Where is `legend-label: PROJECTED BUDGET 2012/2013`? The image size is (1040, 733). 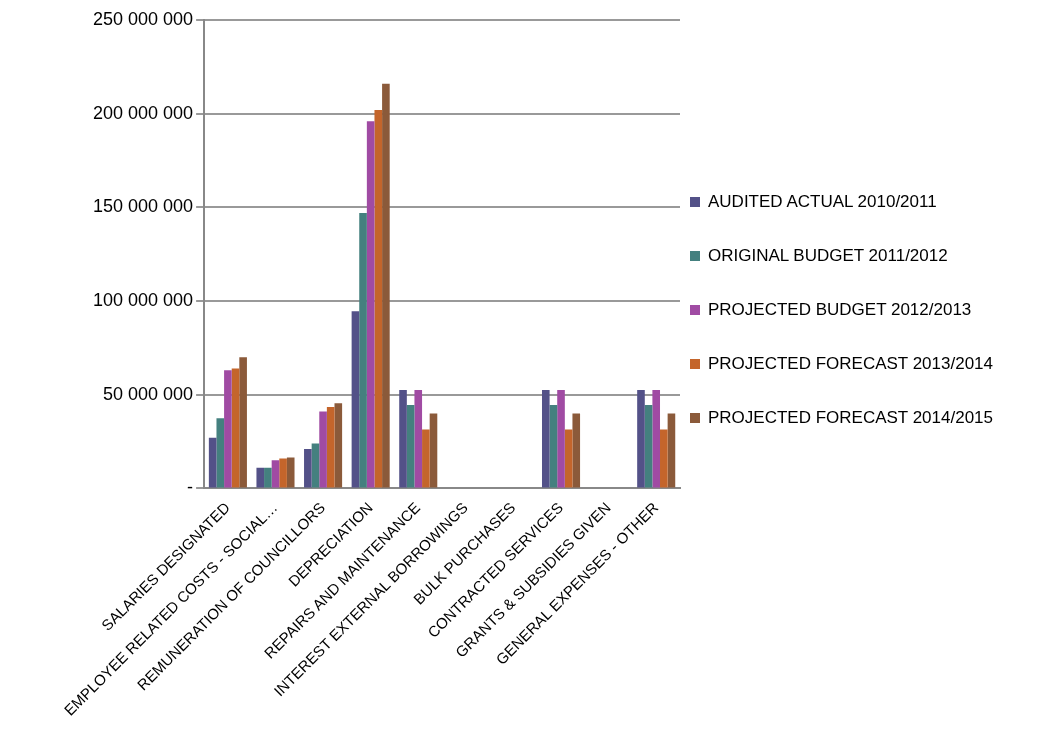 legend-label: PROJECTED BUDGET 2012/2013 is located at coordinates (840, 310).